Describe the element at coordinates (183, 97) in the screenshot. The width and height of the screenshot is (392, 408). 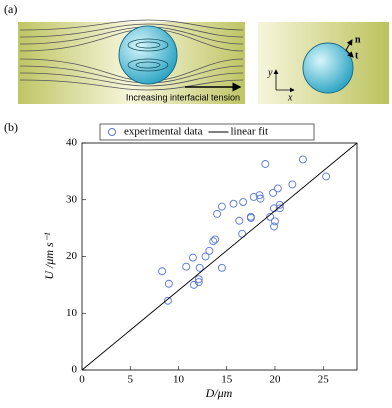
I see `caption: Increasing interfacial tension` at that location.